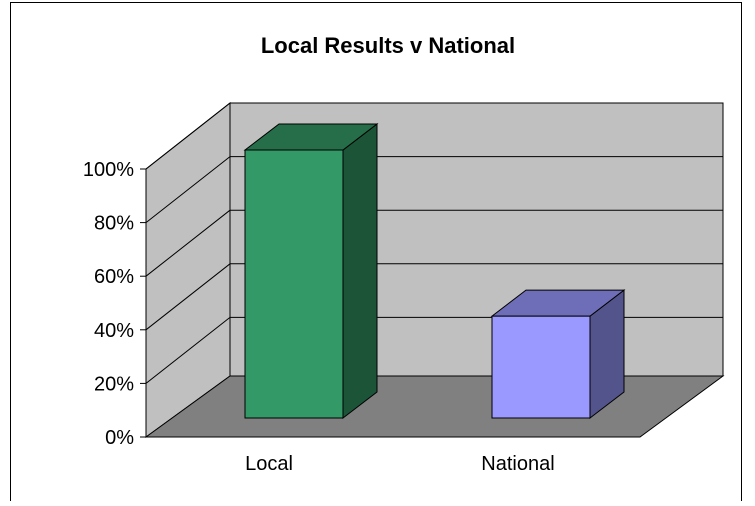  Describe the element at coordinates (434, 406) in the screenshot. I see `chart-floor` at that location.